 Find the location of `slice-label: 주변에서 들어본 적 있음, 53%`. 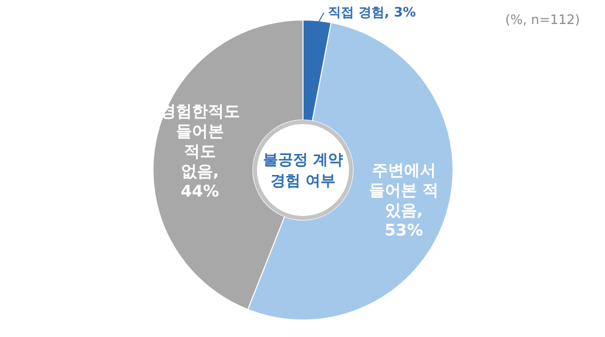

slice-label: 주변에서 들어본 적 있음, 53% is located at coordinates (404, 200).